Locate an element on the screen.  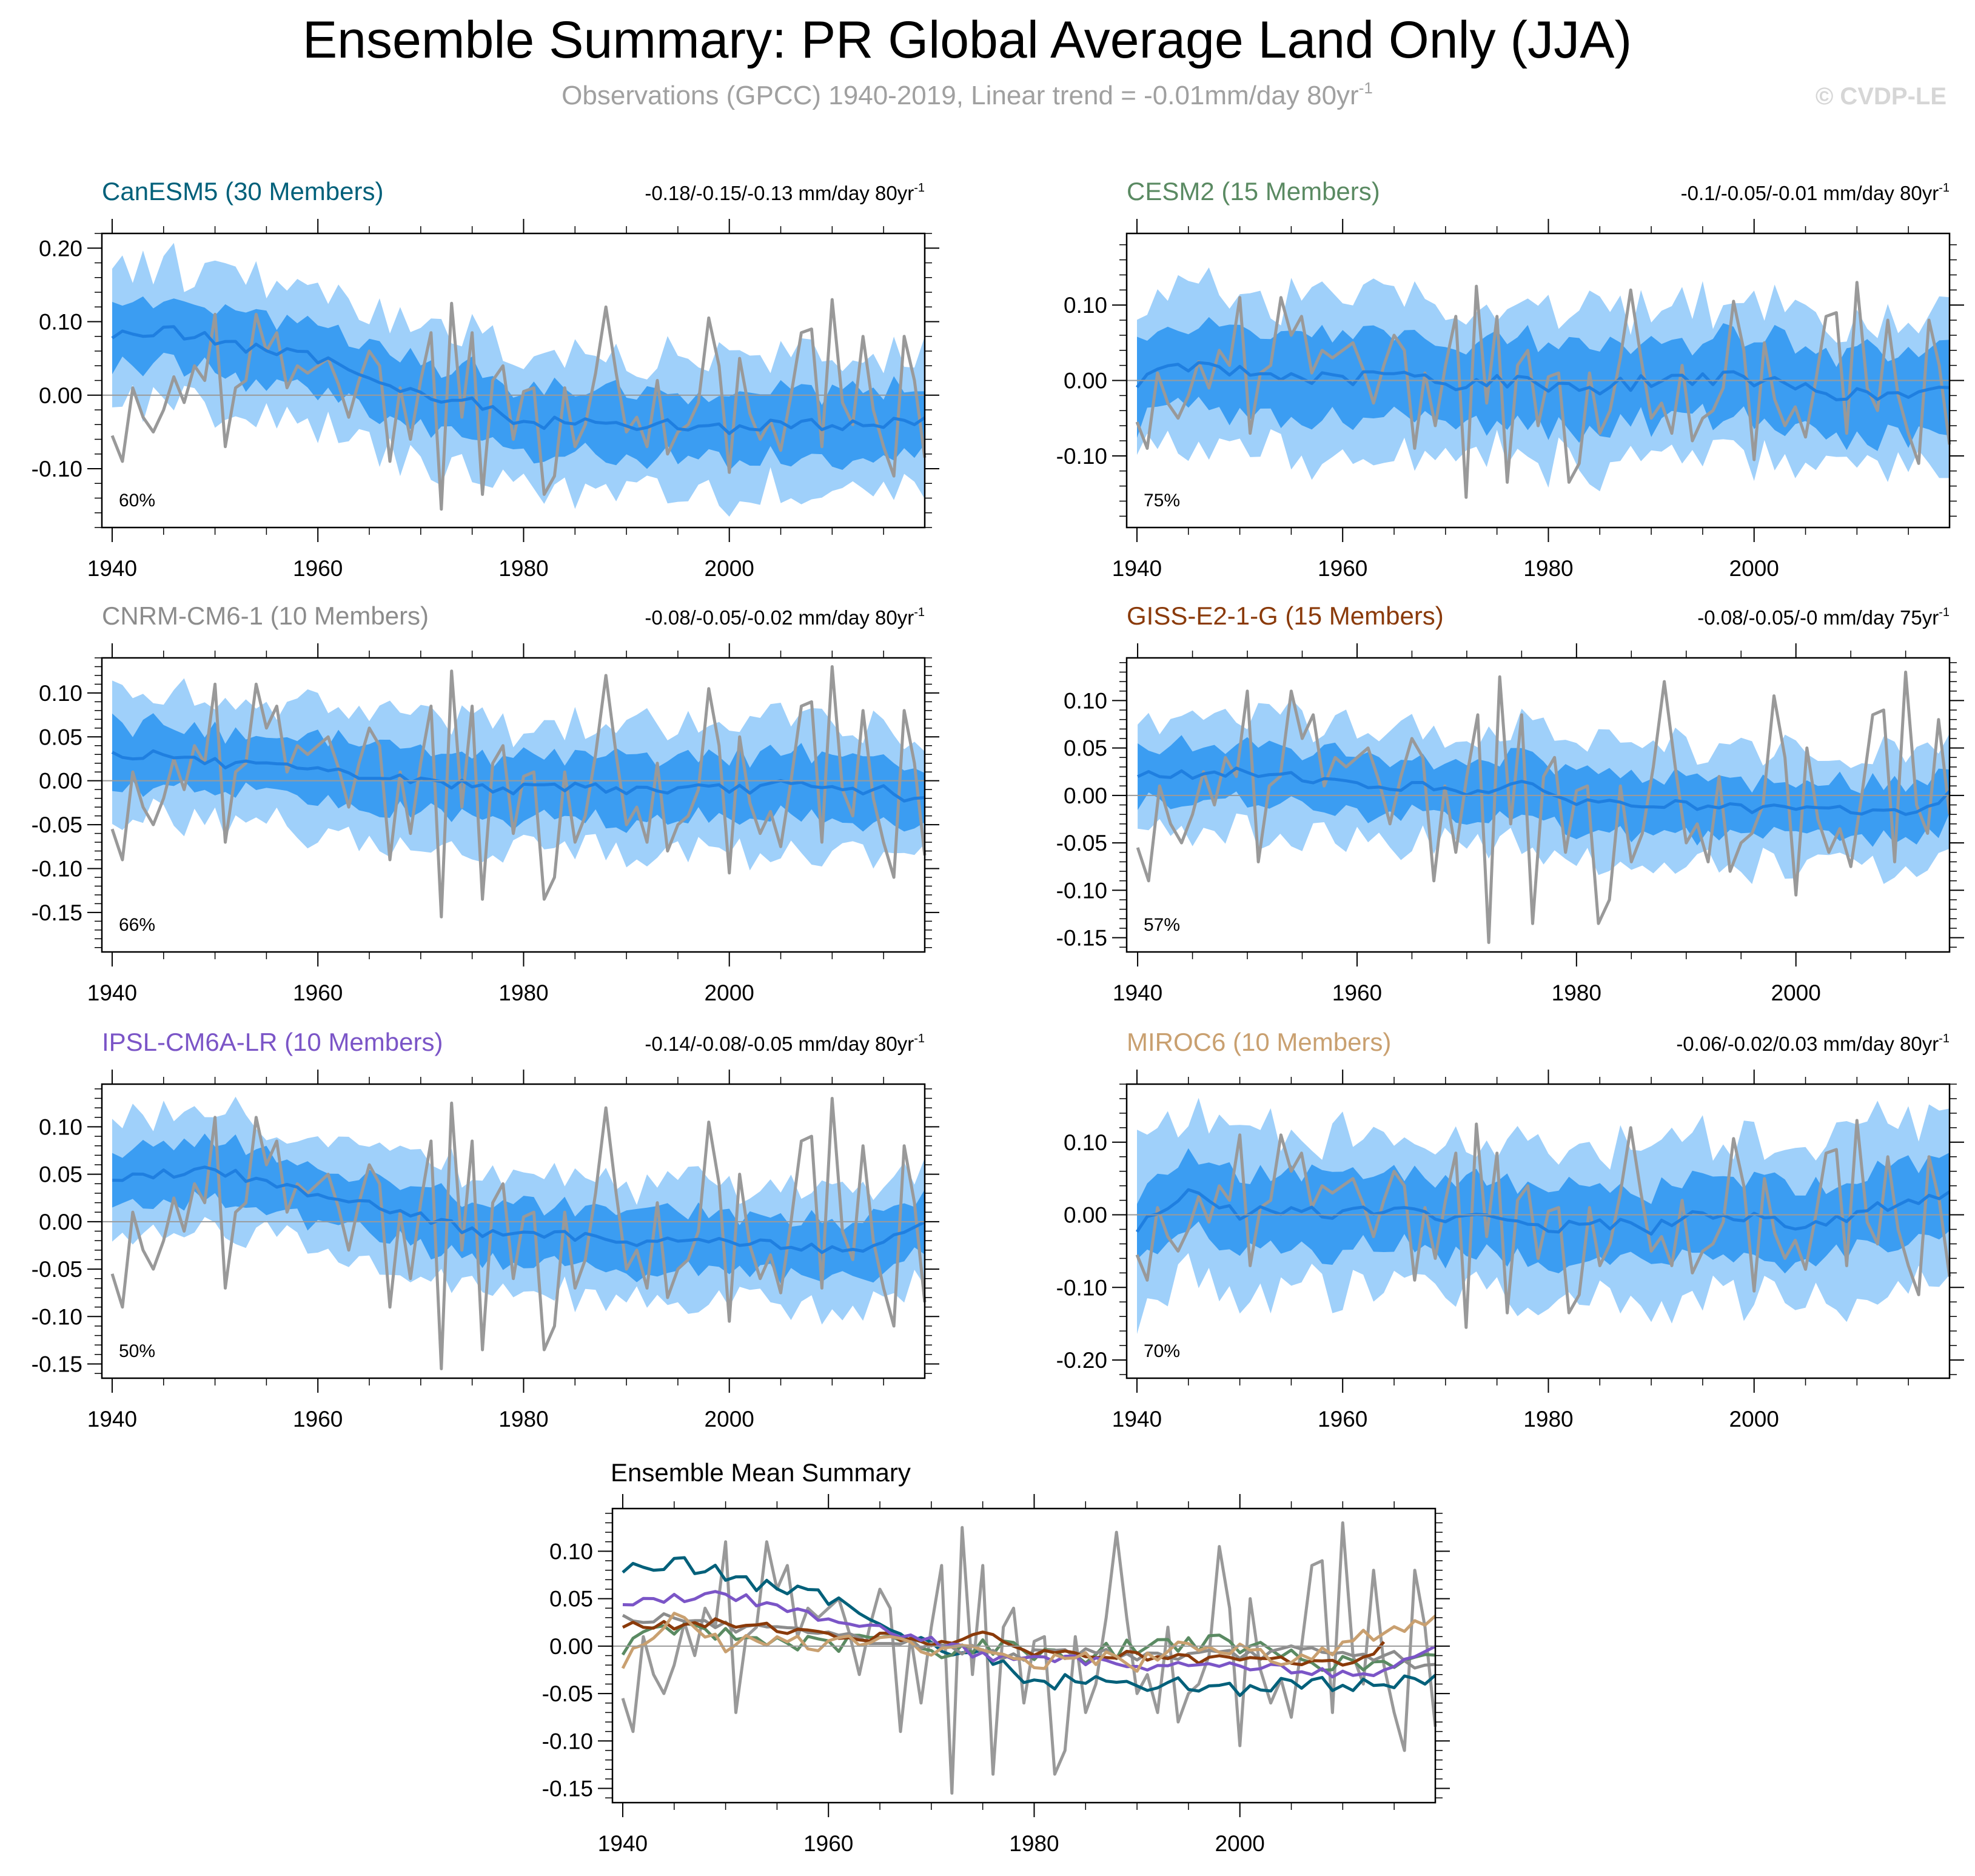
canesm5-title: CanESM5 (30 Members) is located at coordinates (243, 191).